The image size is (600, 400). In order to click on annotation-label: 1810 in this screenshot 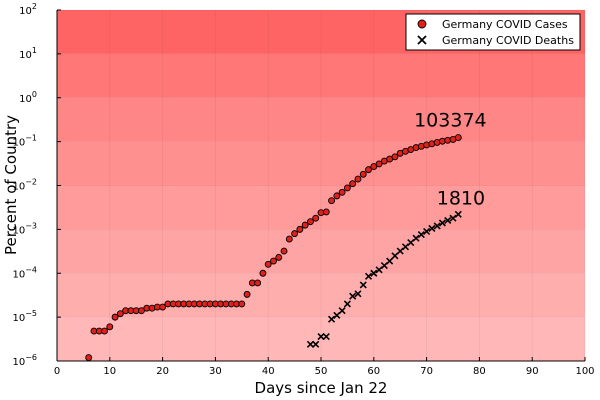, I will do `click(461, 198)`.